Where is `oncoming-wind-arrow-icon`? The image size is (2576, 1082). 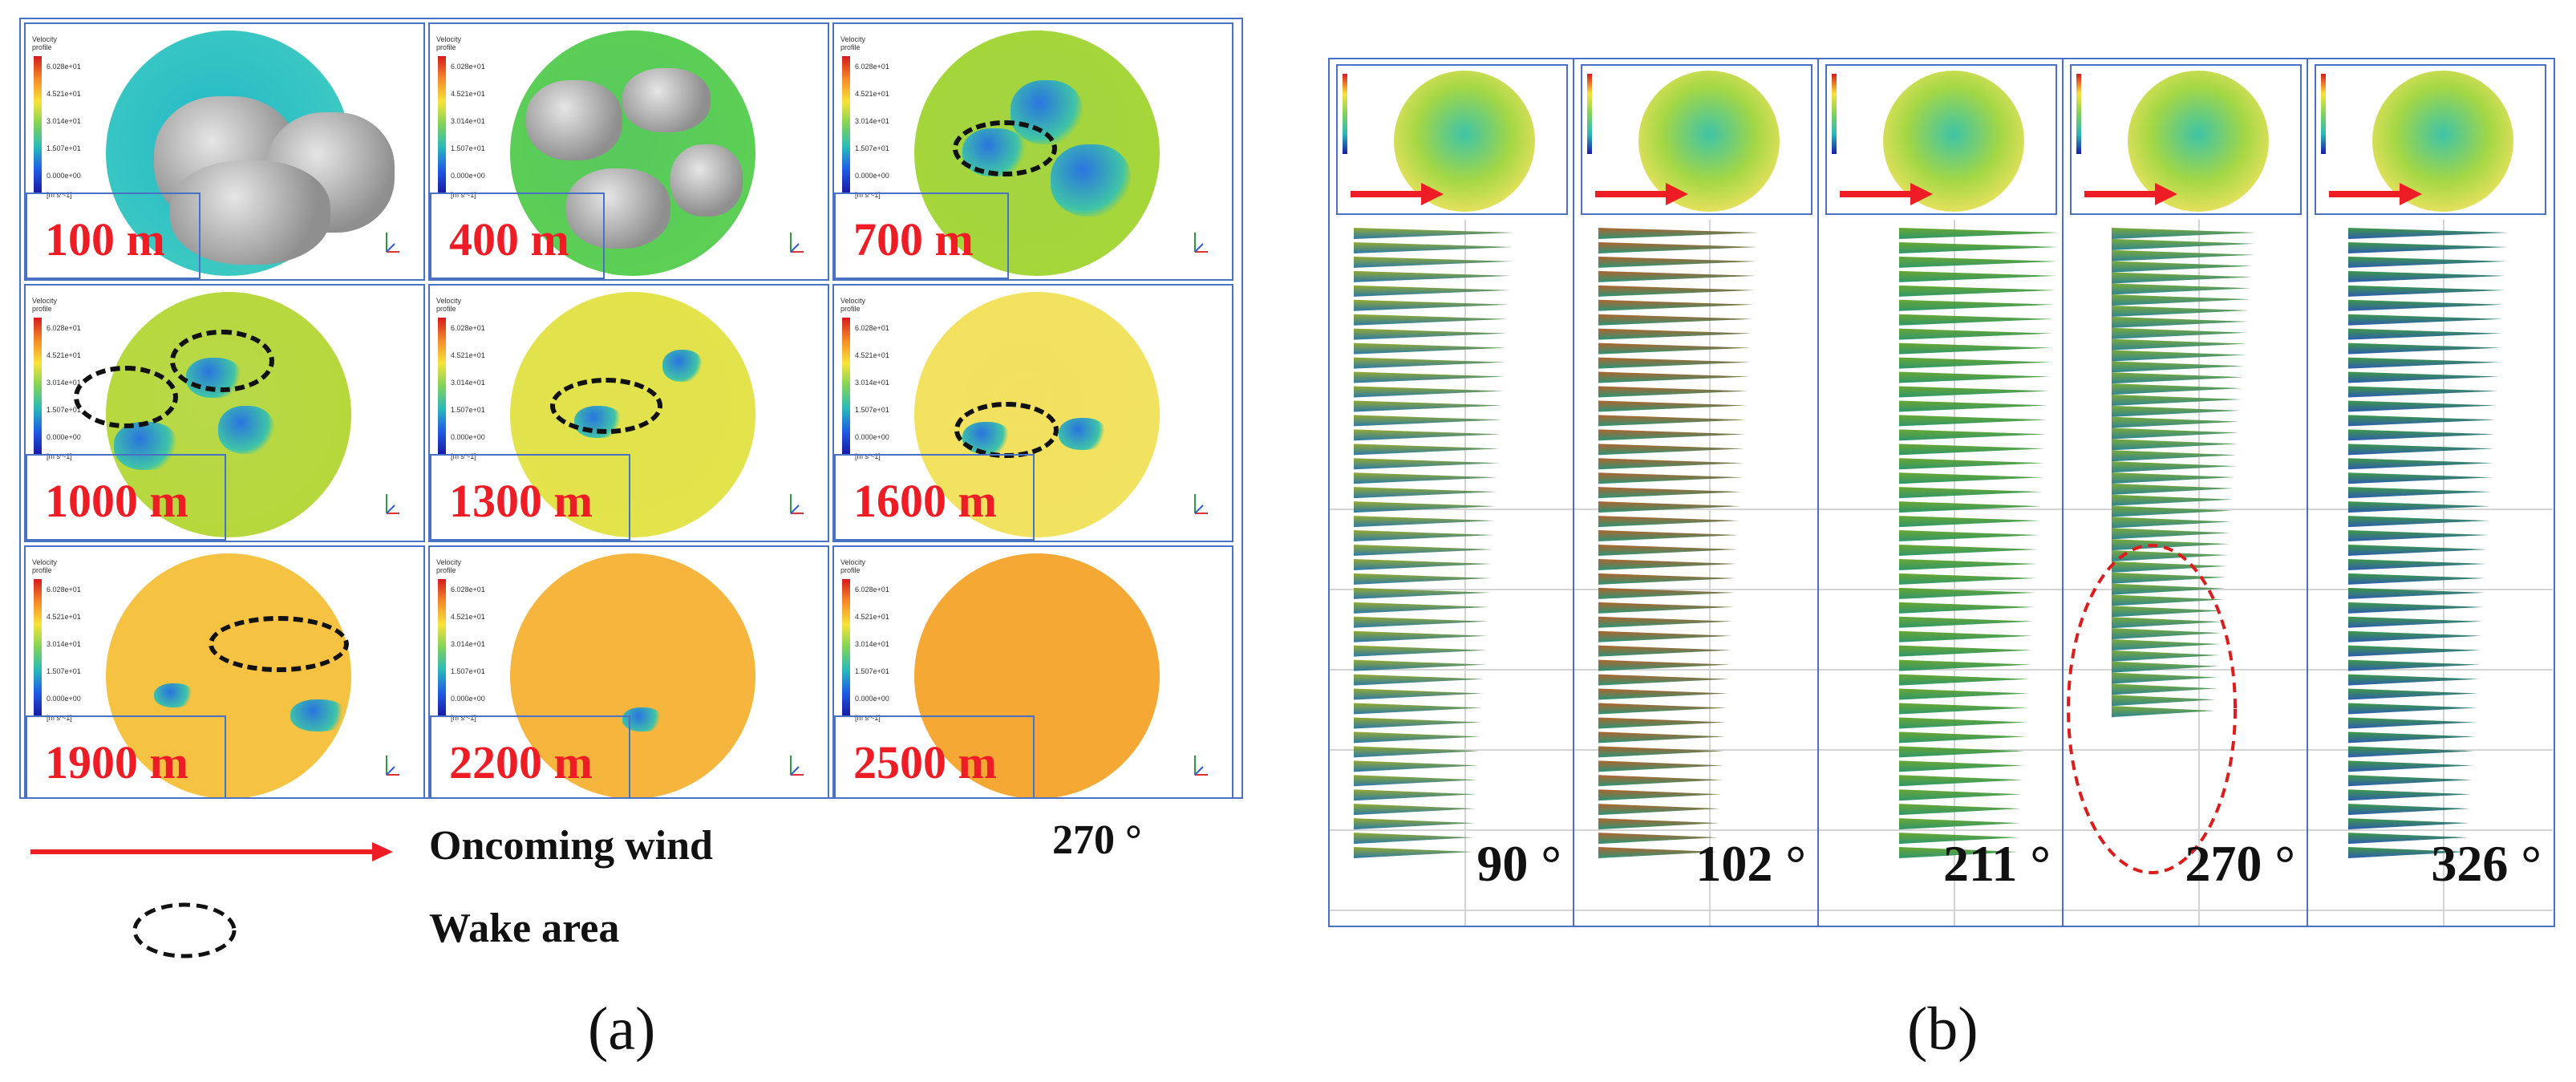
oncoming-wind-arrow-icon is located at coordinates (211, 851).